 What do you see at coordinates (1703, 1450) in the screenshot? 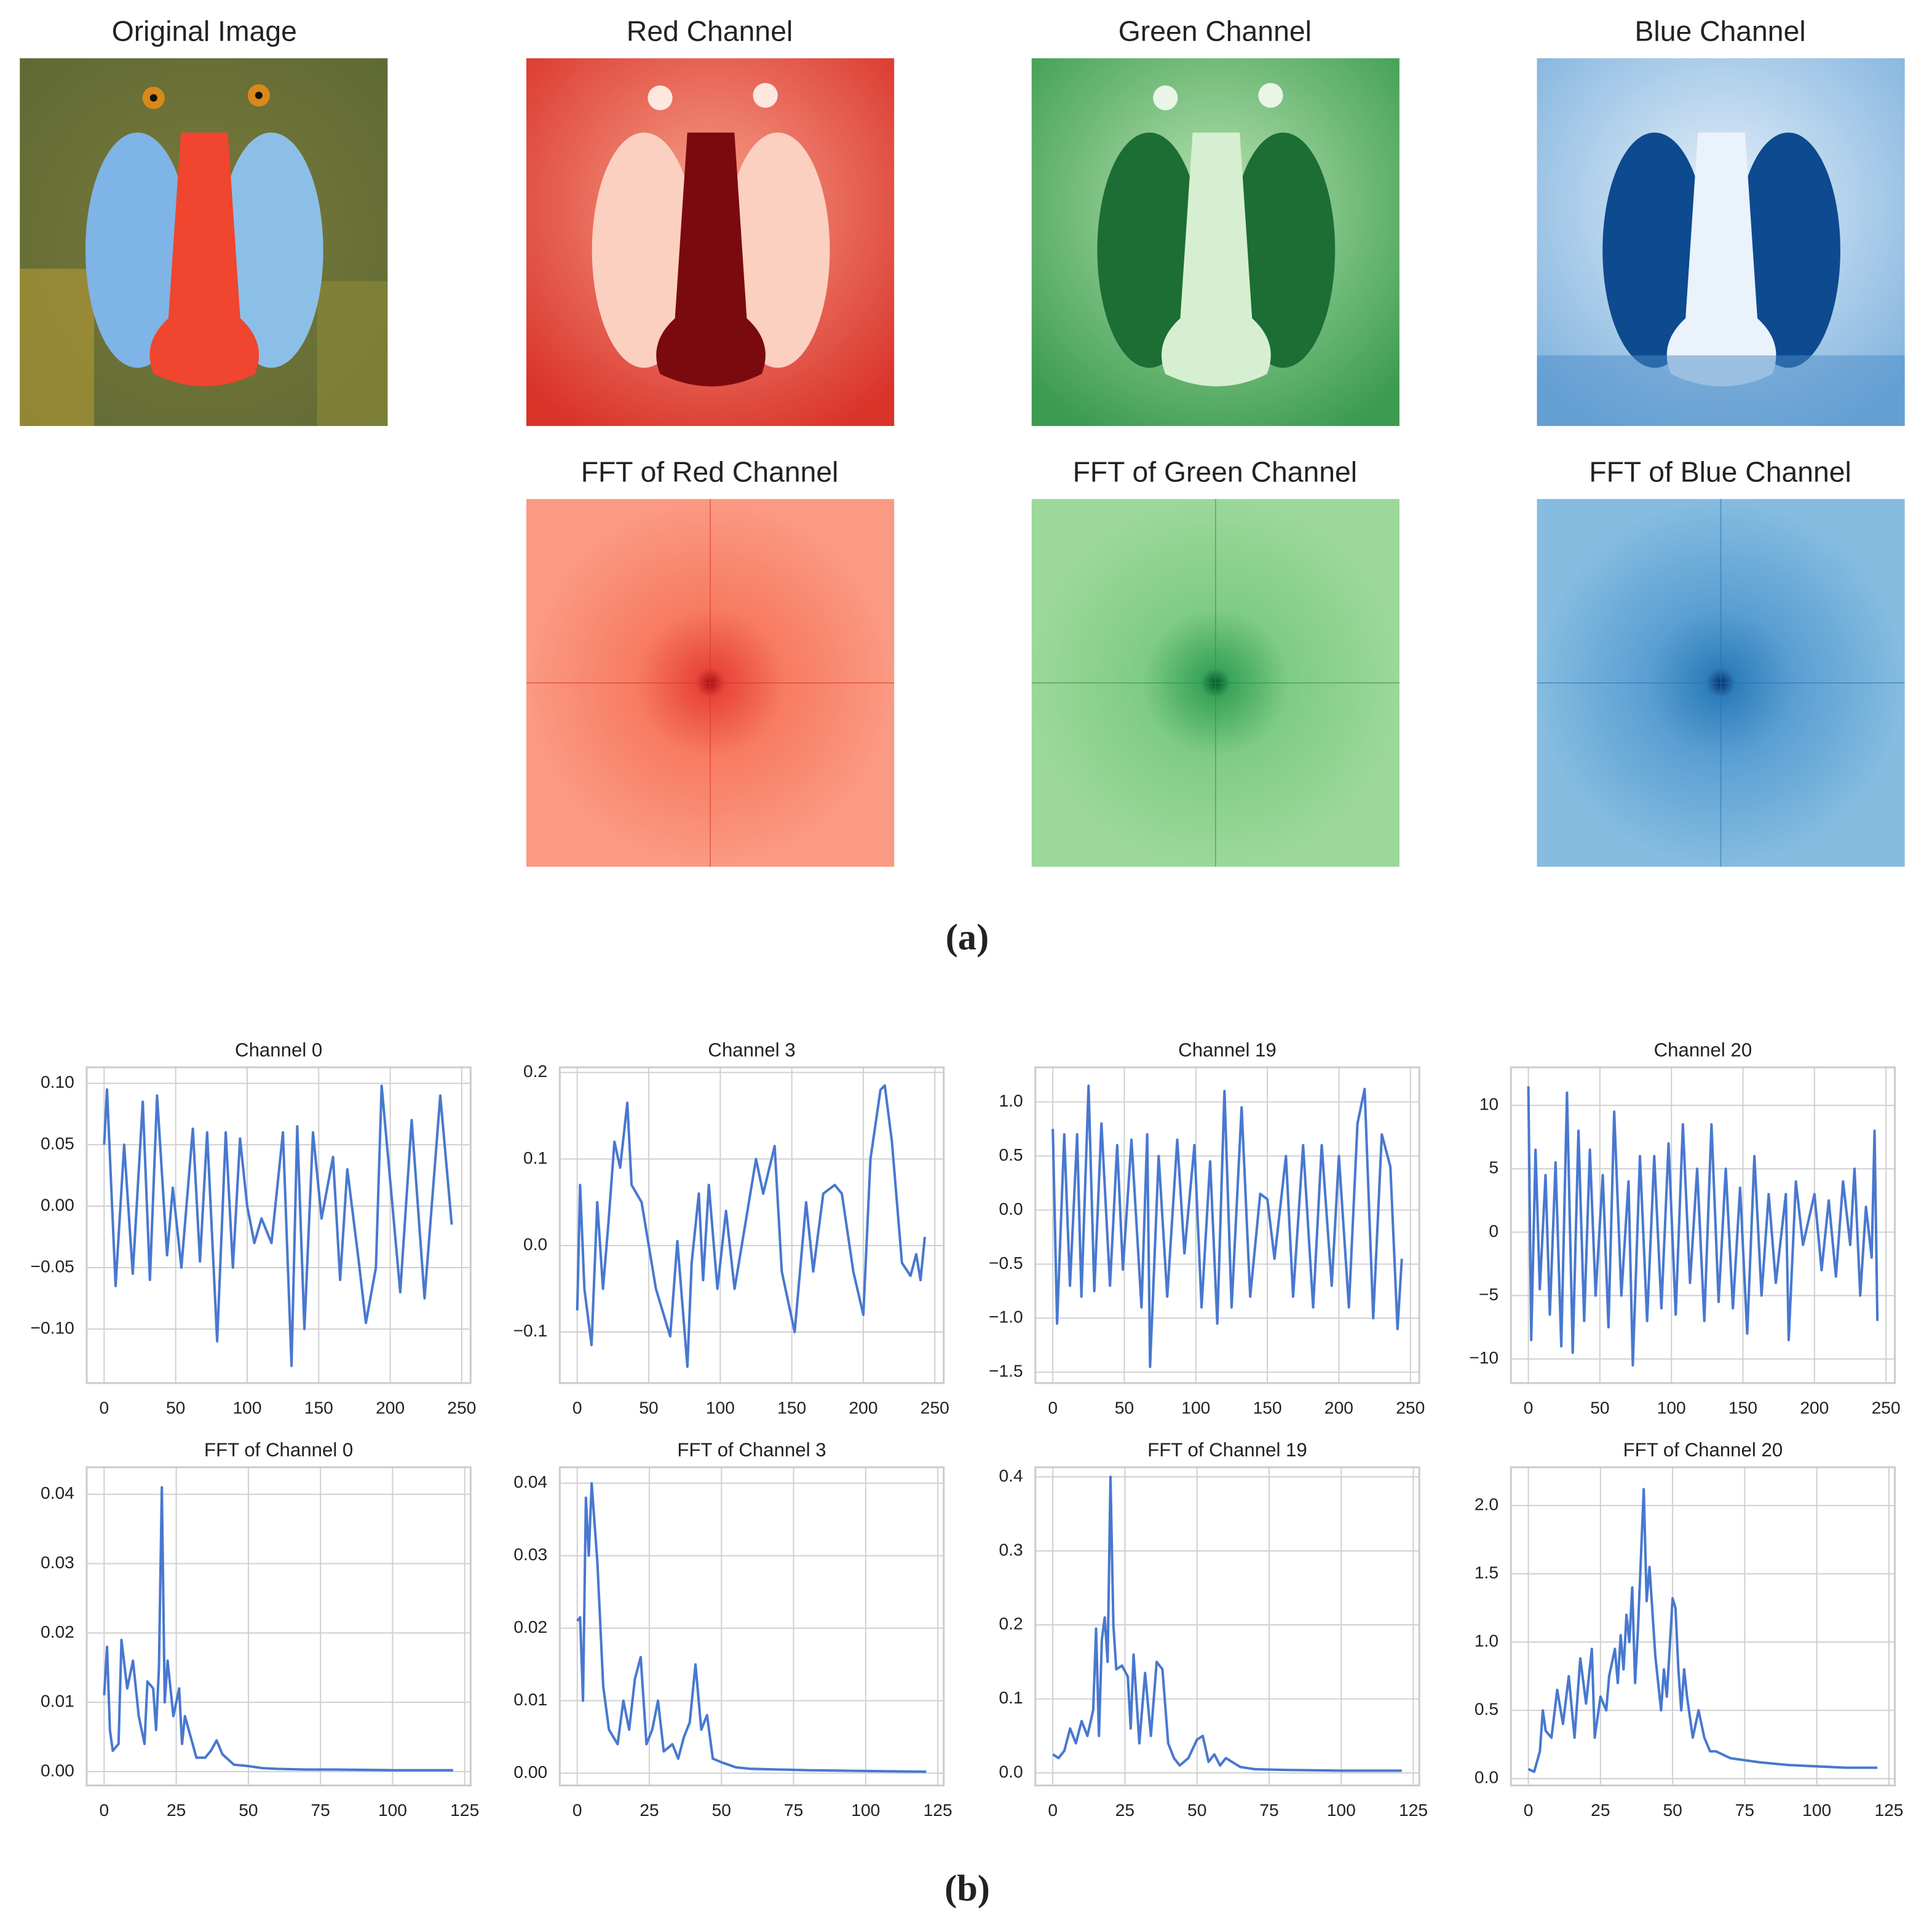
I see `chart-title: FFT of Channel 20` at bounding box center [1703, 1450].